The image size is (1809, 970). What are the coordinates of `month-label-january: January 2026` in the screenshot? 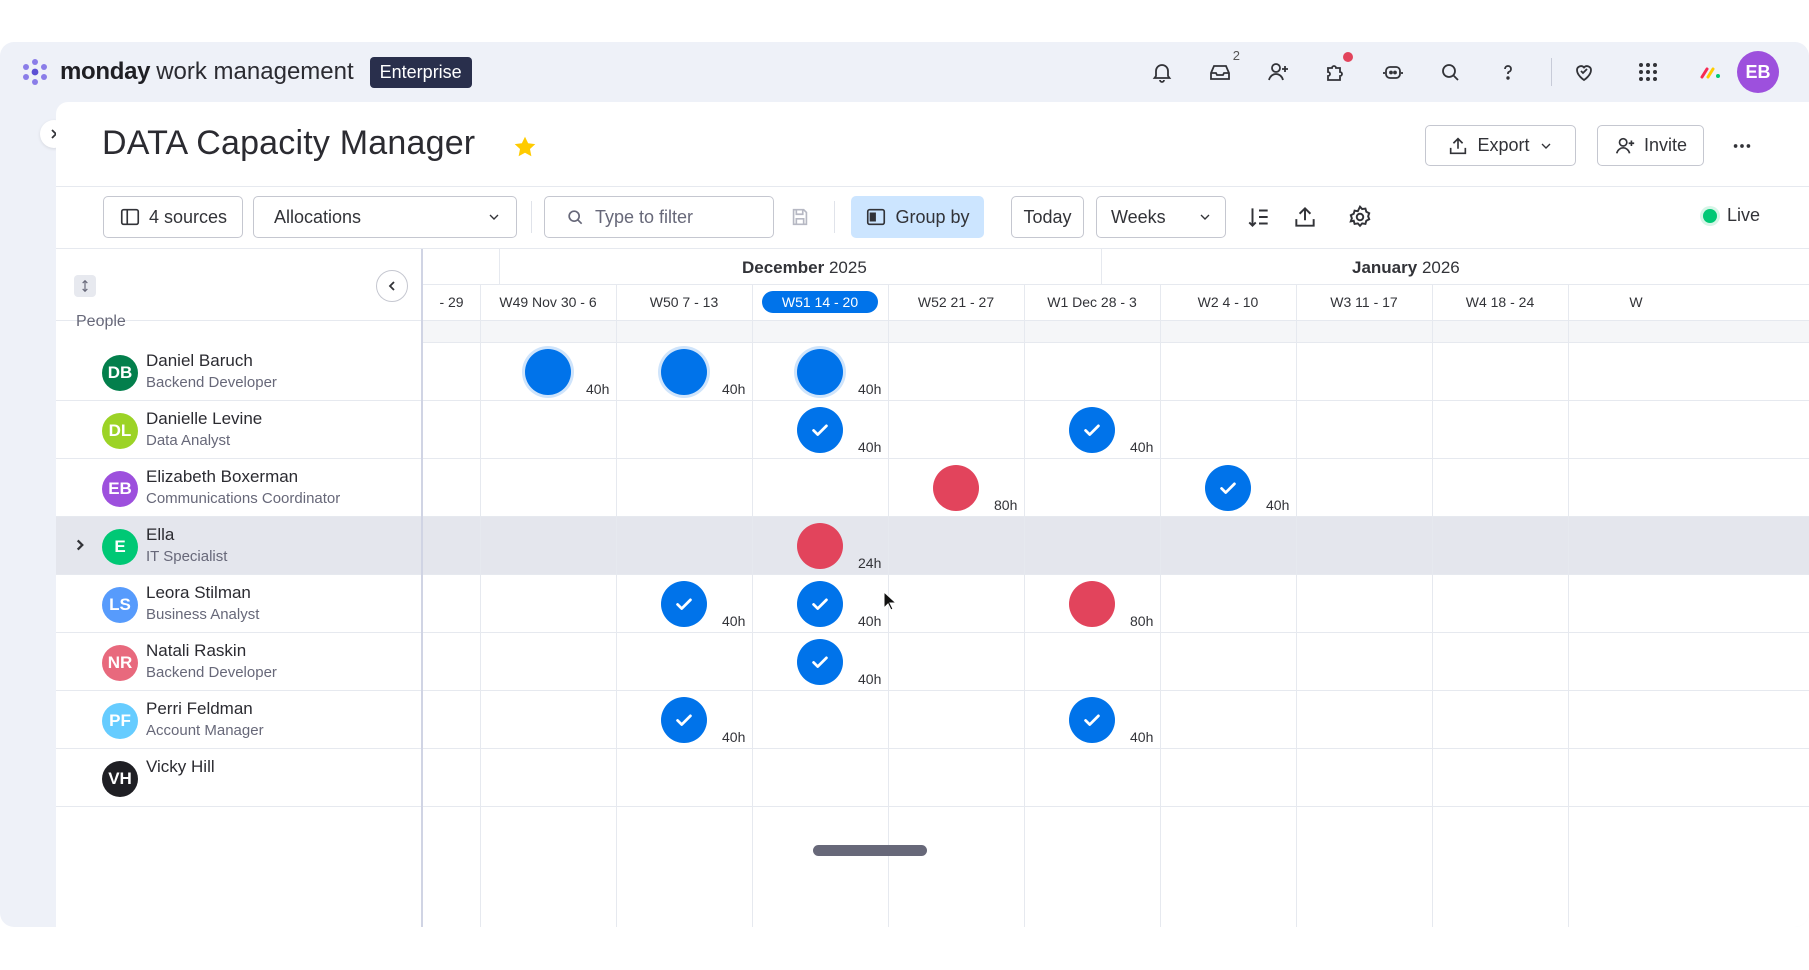 It's located at (1406, 268).